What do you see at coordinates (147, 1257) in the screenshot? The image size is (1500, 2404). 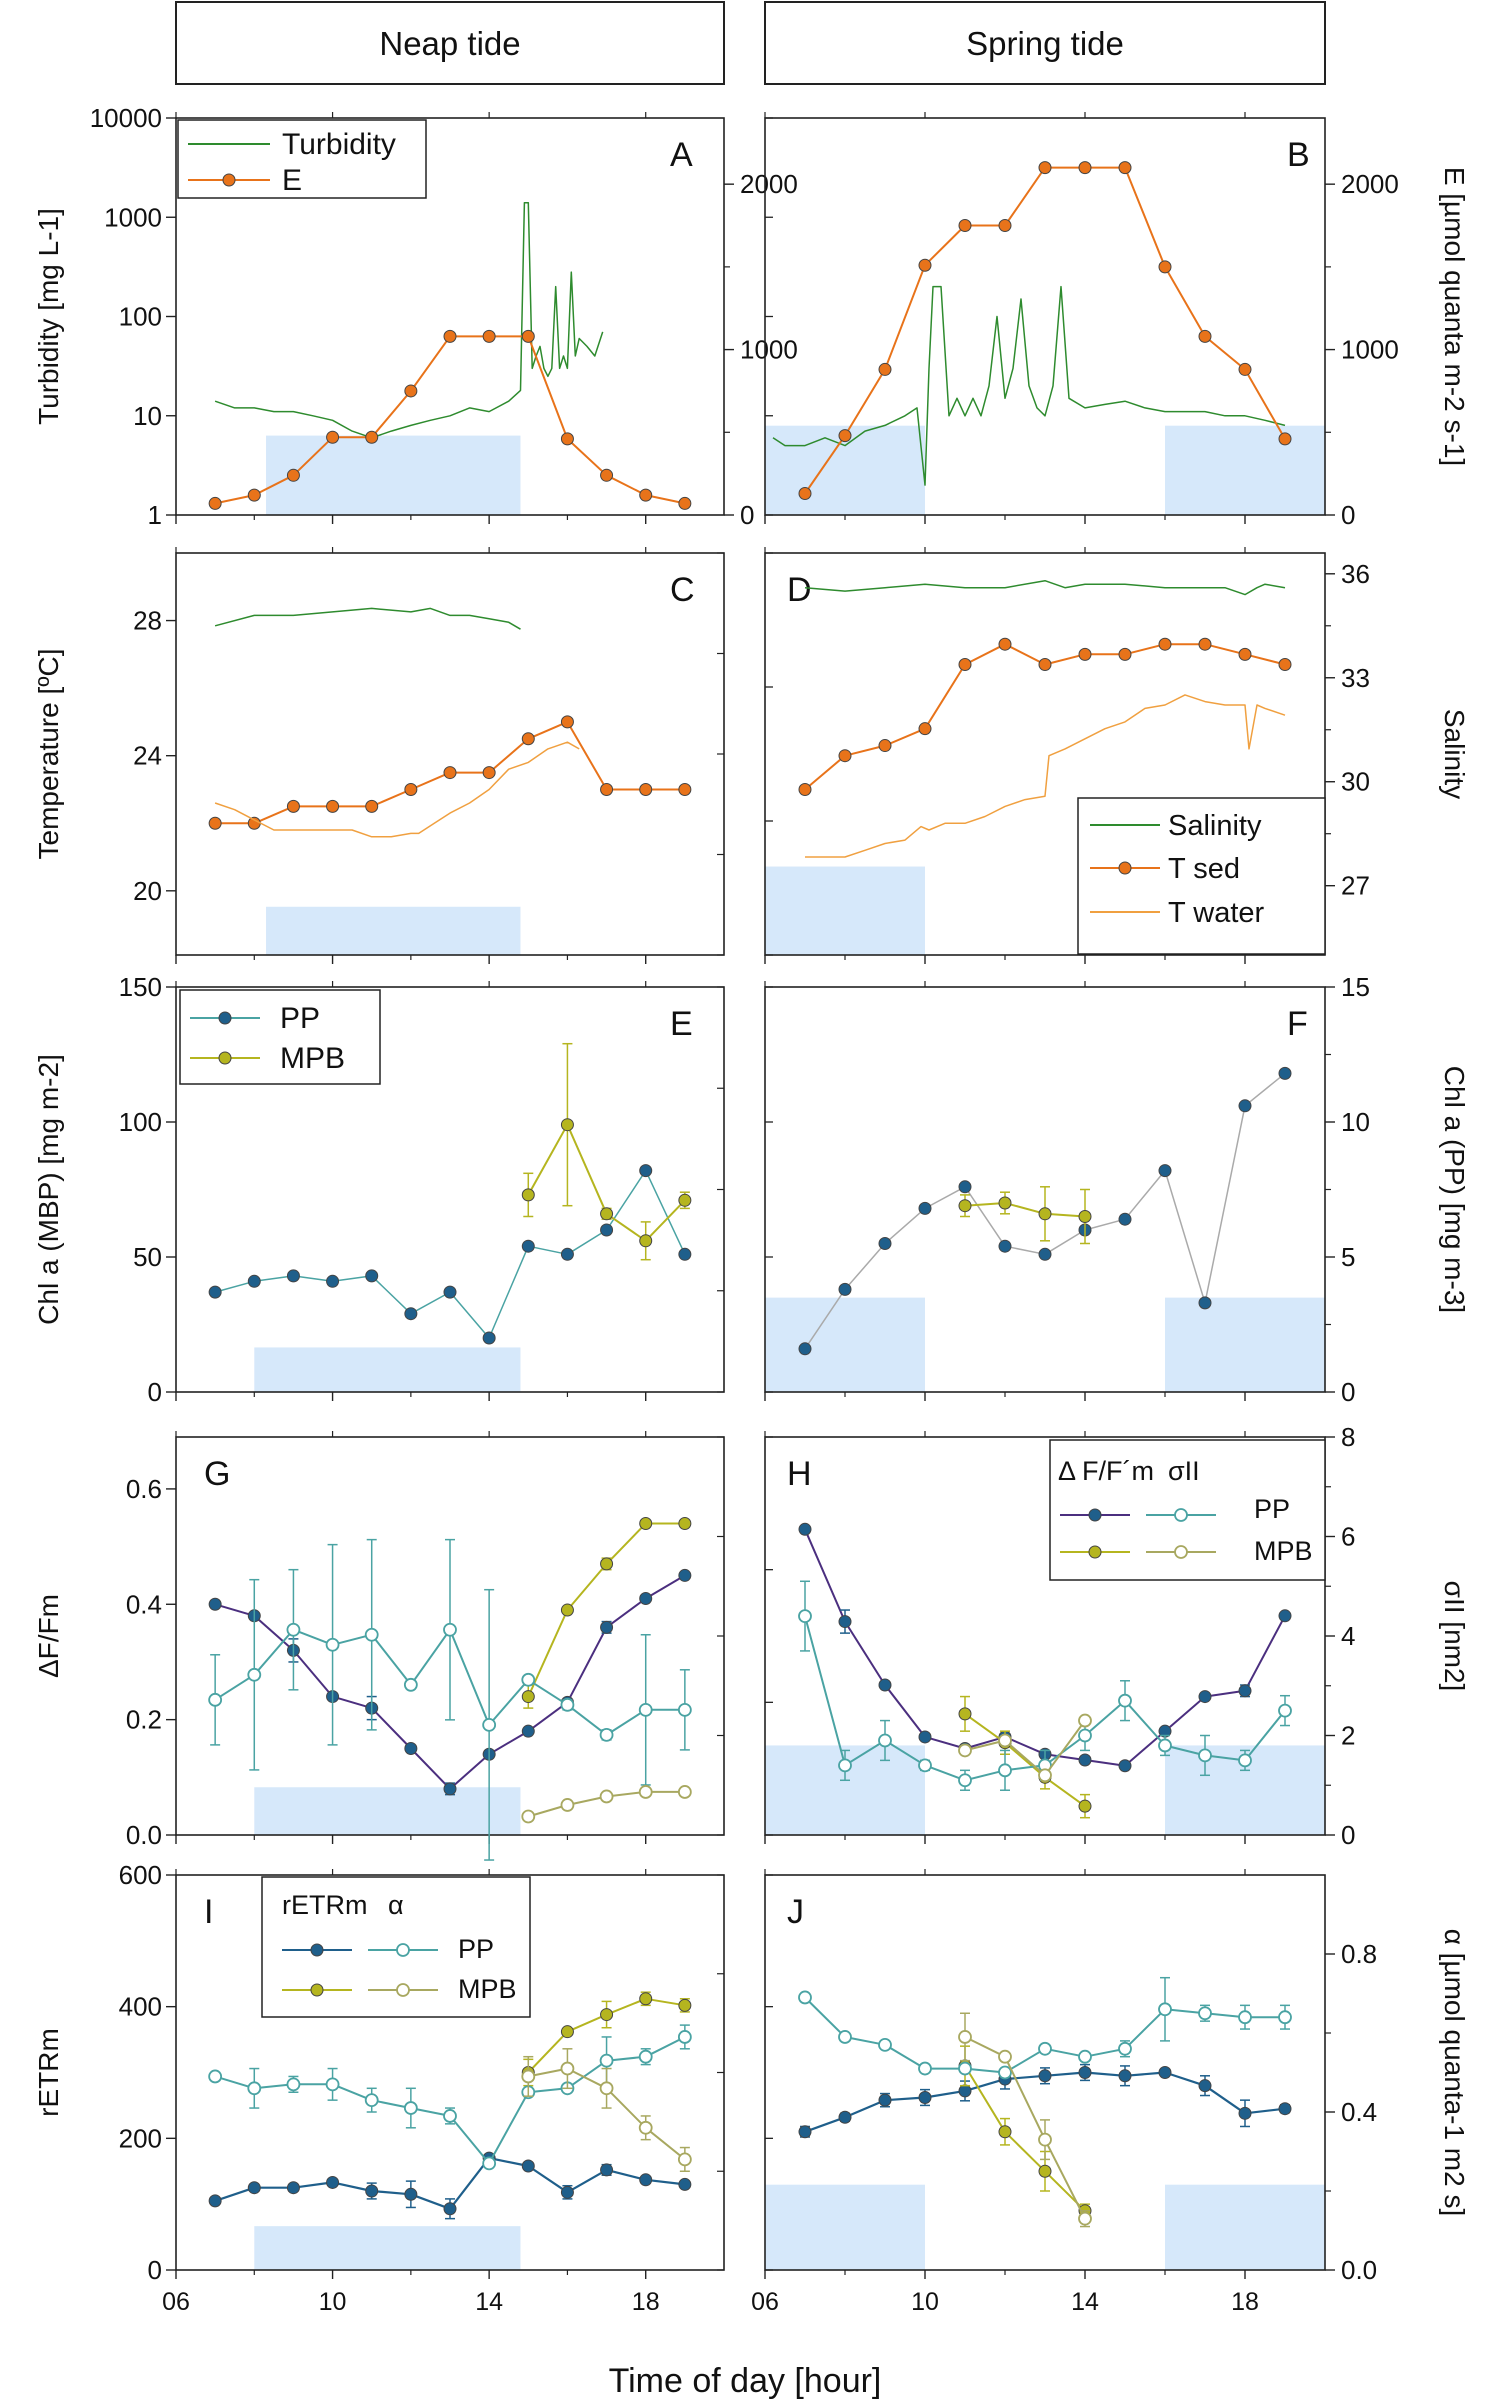 I see `panel-e-ytick-label: 50` at bounding box center [147, 1257].